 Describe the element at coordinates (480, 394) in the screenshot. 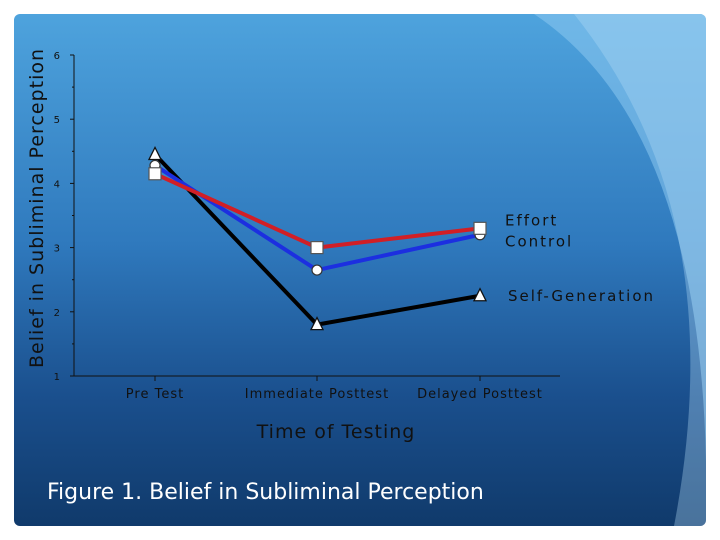

I see `x-tick-label: Delayed Posttest` at that location.